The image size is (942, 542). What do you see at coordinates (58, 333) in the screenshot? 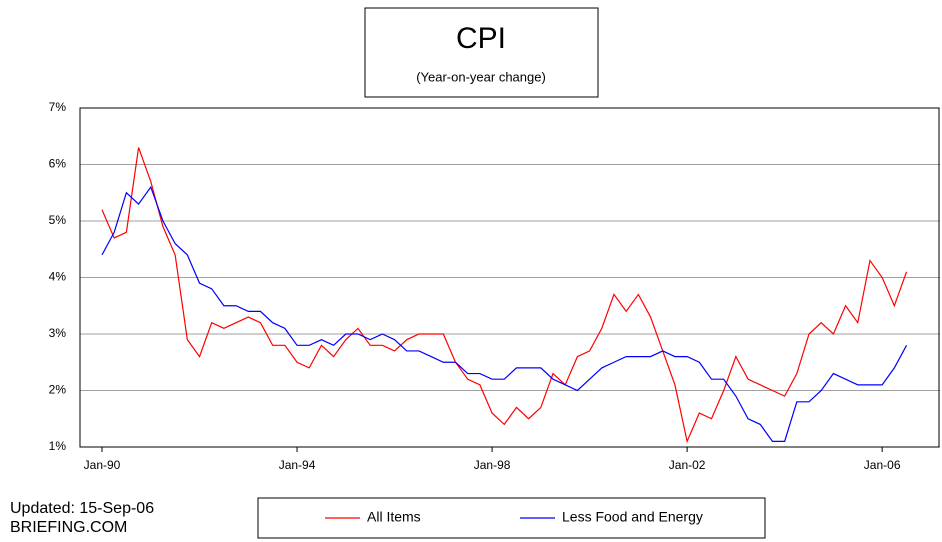
I see `y-tick-label: 3%` at bounding box center [58, 333].